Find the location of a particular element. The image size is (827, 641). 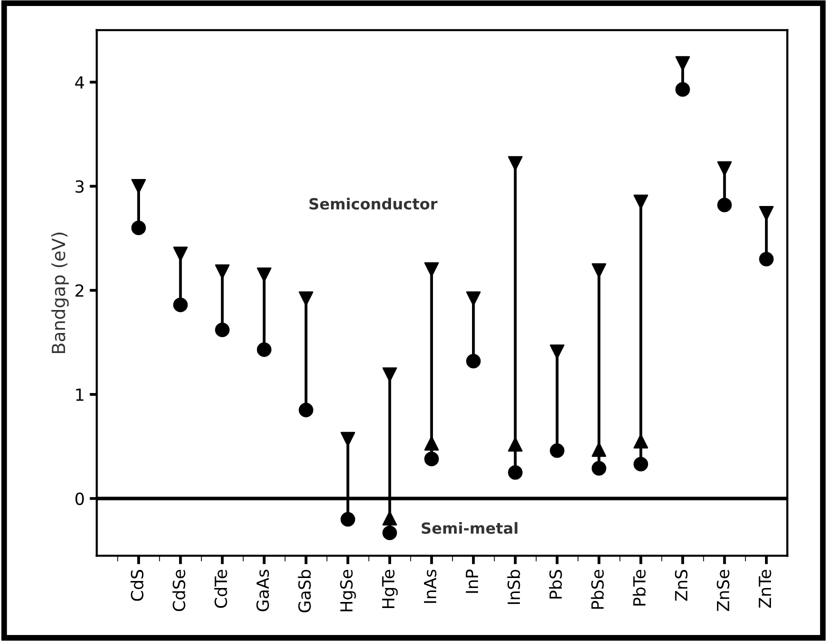

x-tick-label: ZnTe is located at coordinates (765, 589).